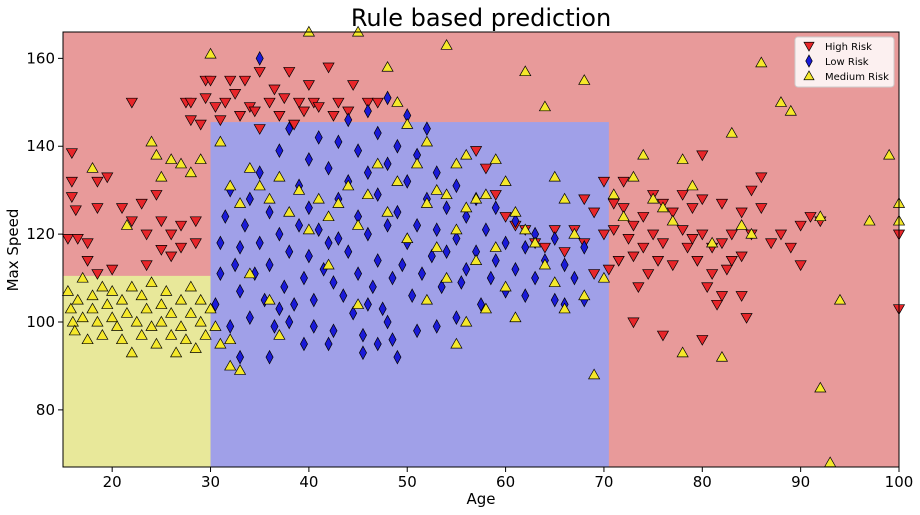 This screenshot has width=920, height=515. I want to click on y-tick-label: 80, so click(45, 410).